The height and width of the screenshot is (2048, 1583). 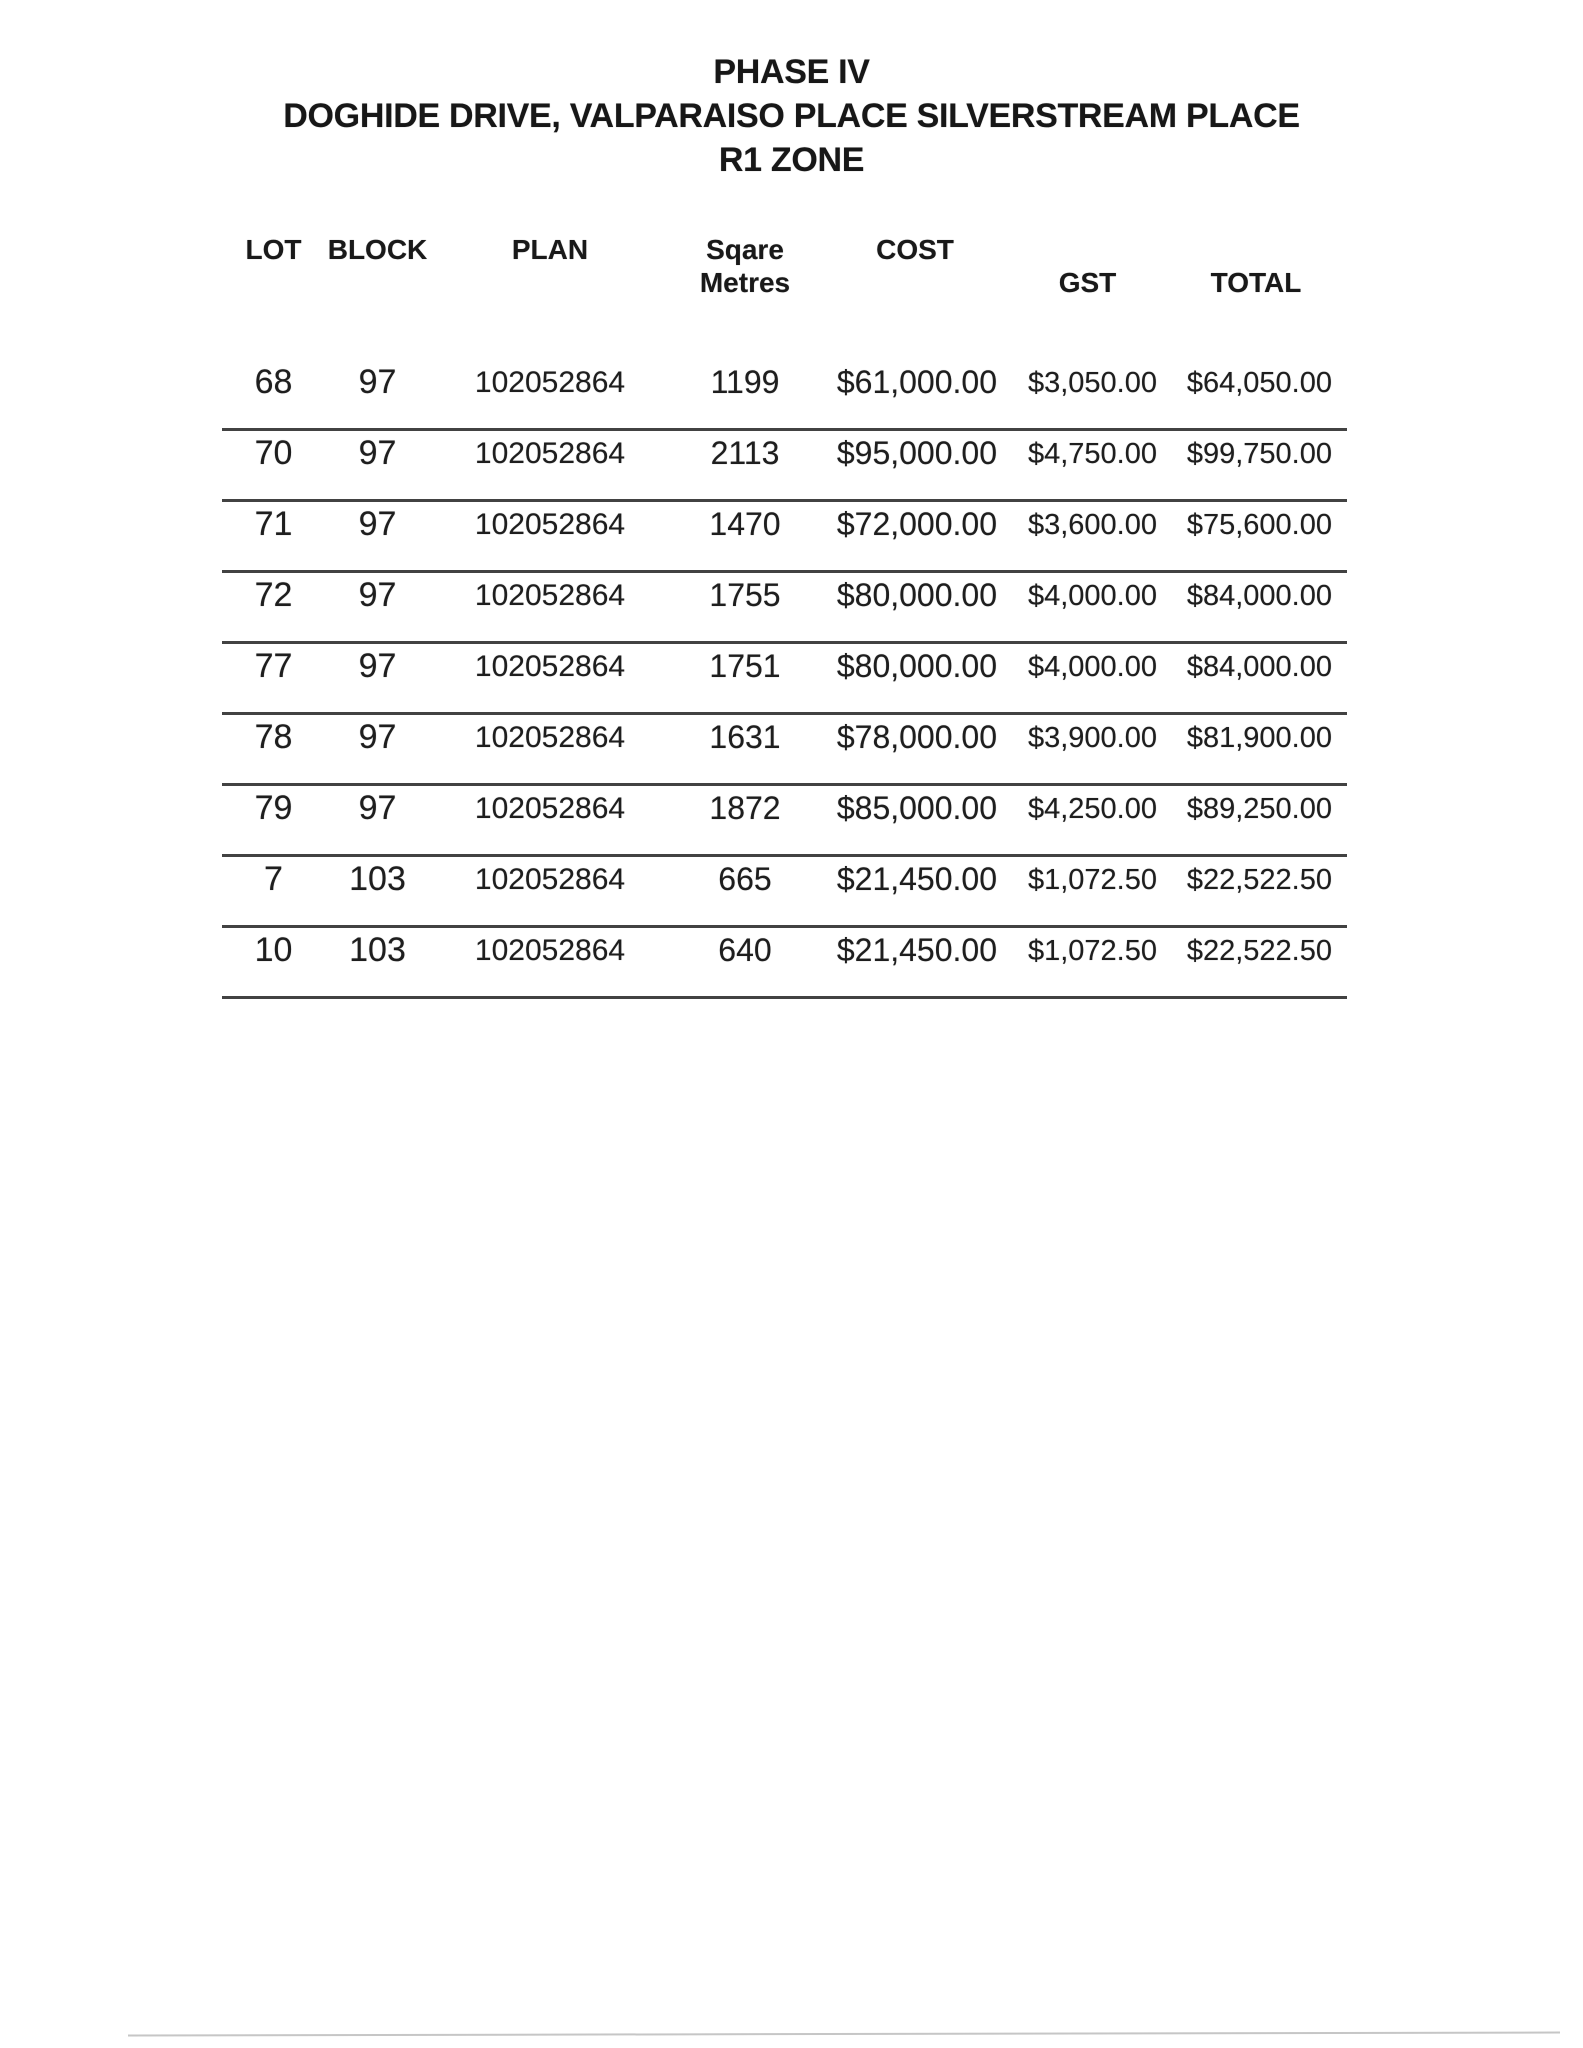 I want to click on cell-gst: $3,050.00, so click(x=1092, y=383).